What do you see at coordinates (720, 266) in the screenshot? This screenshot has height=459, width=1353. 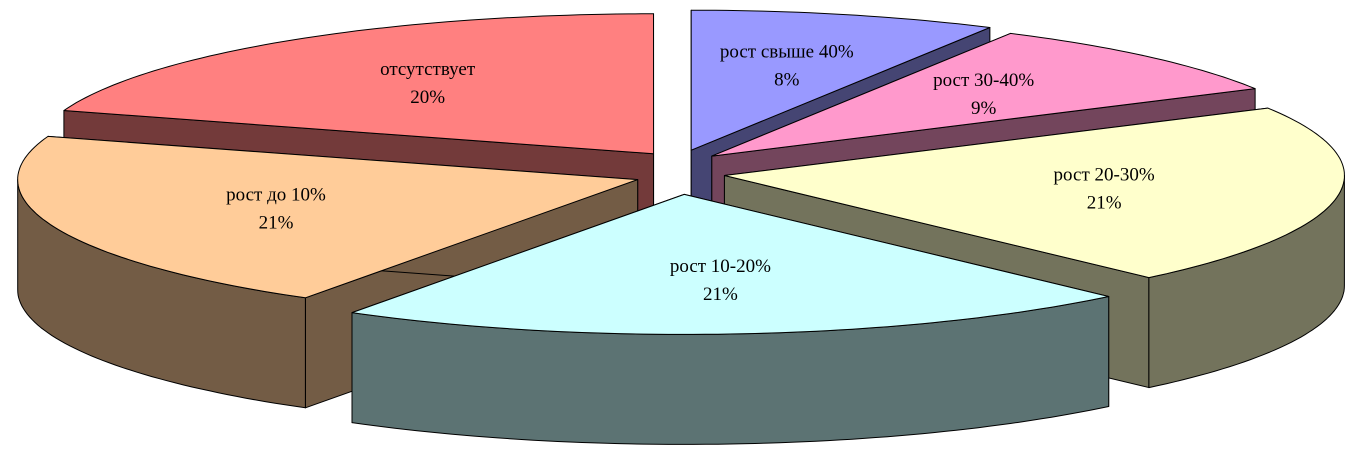 I see `slice-label: рост 10-20%` at bounding box center [720, 266].